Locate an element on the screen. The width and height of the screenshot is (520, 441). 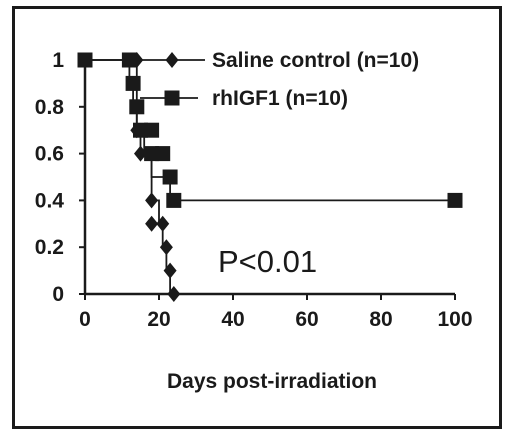
x-tick-label: 100 is located at coordinates (454, 319).